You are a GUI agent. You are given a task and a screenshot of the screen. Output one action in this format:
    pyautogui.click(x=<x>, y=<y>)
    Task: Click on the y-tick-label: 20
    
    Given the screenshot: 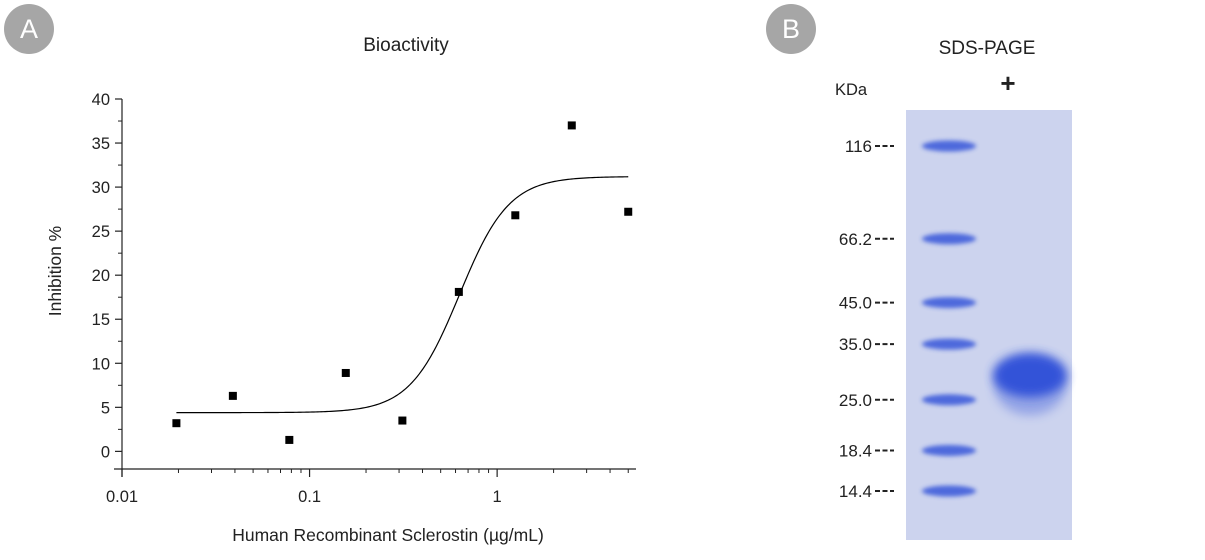 What is the action you would take?
    pyautogui.click(x=101, y=276)
    